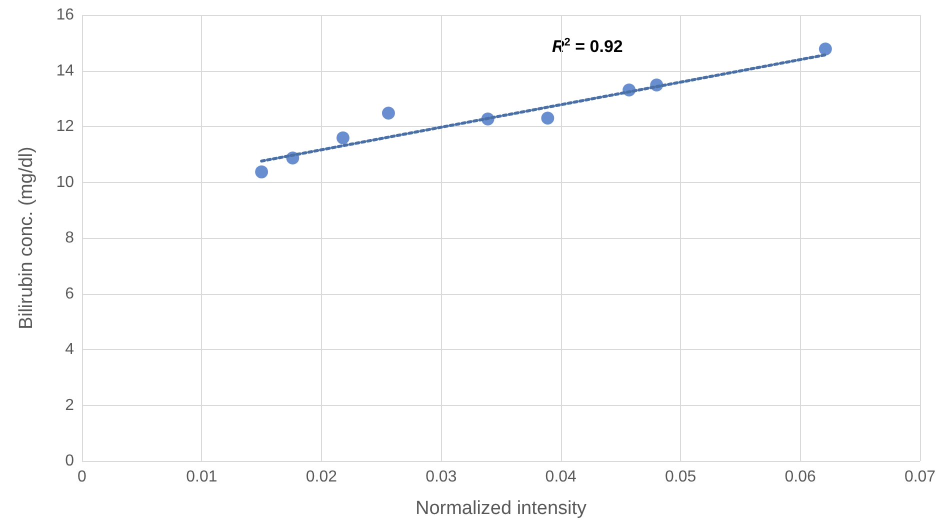 Image resolution: width=942 pixels, height=529 pixels. Describe the element at coordinates (441, 477) in the screenshot. I see `x-tick-label: 0.03` at that location.